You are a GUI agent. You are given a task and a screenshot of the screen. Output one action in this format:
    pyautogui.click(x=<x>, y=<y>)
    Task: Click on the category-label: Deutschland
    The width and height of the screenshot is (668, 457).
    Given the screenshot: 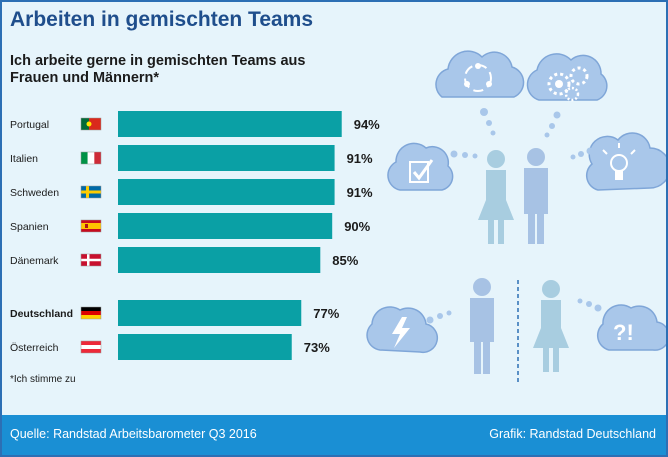 What is the action you would take?
    pyautogui.click(x=41, y=314)
    